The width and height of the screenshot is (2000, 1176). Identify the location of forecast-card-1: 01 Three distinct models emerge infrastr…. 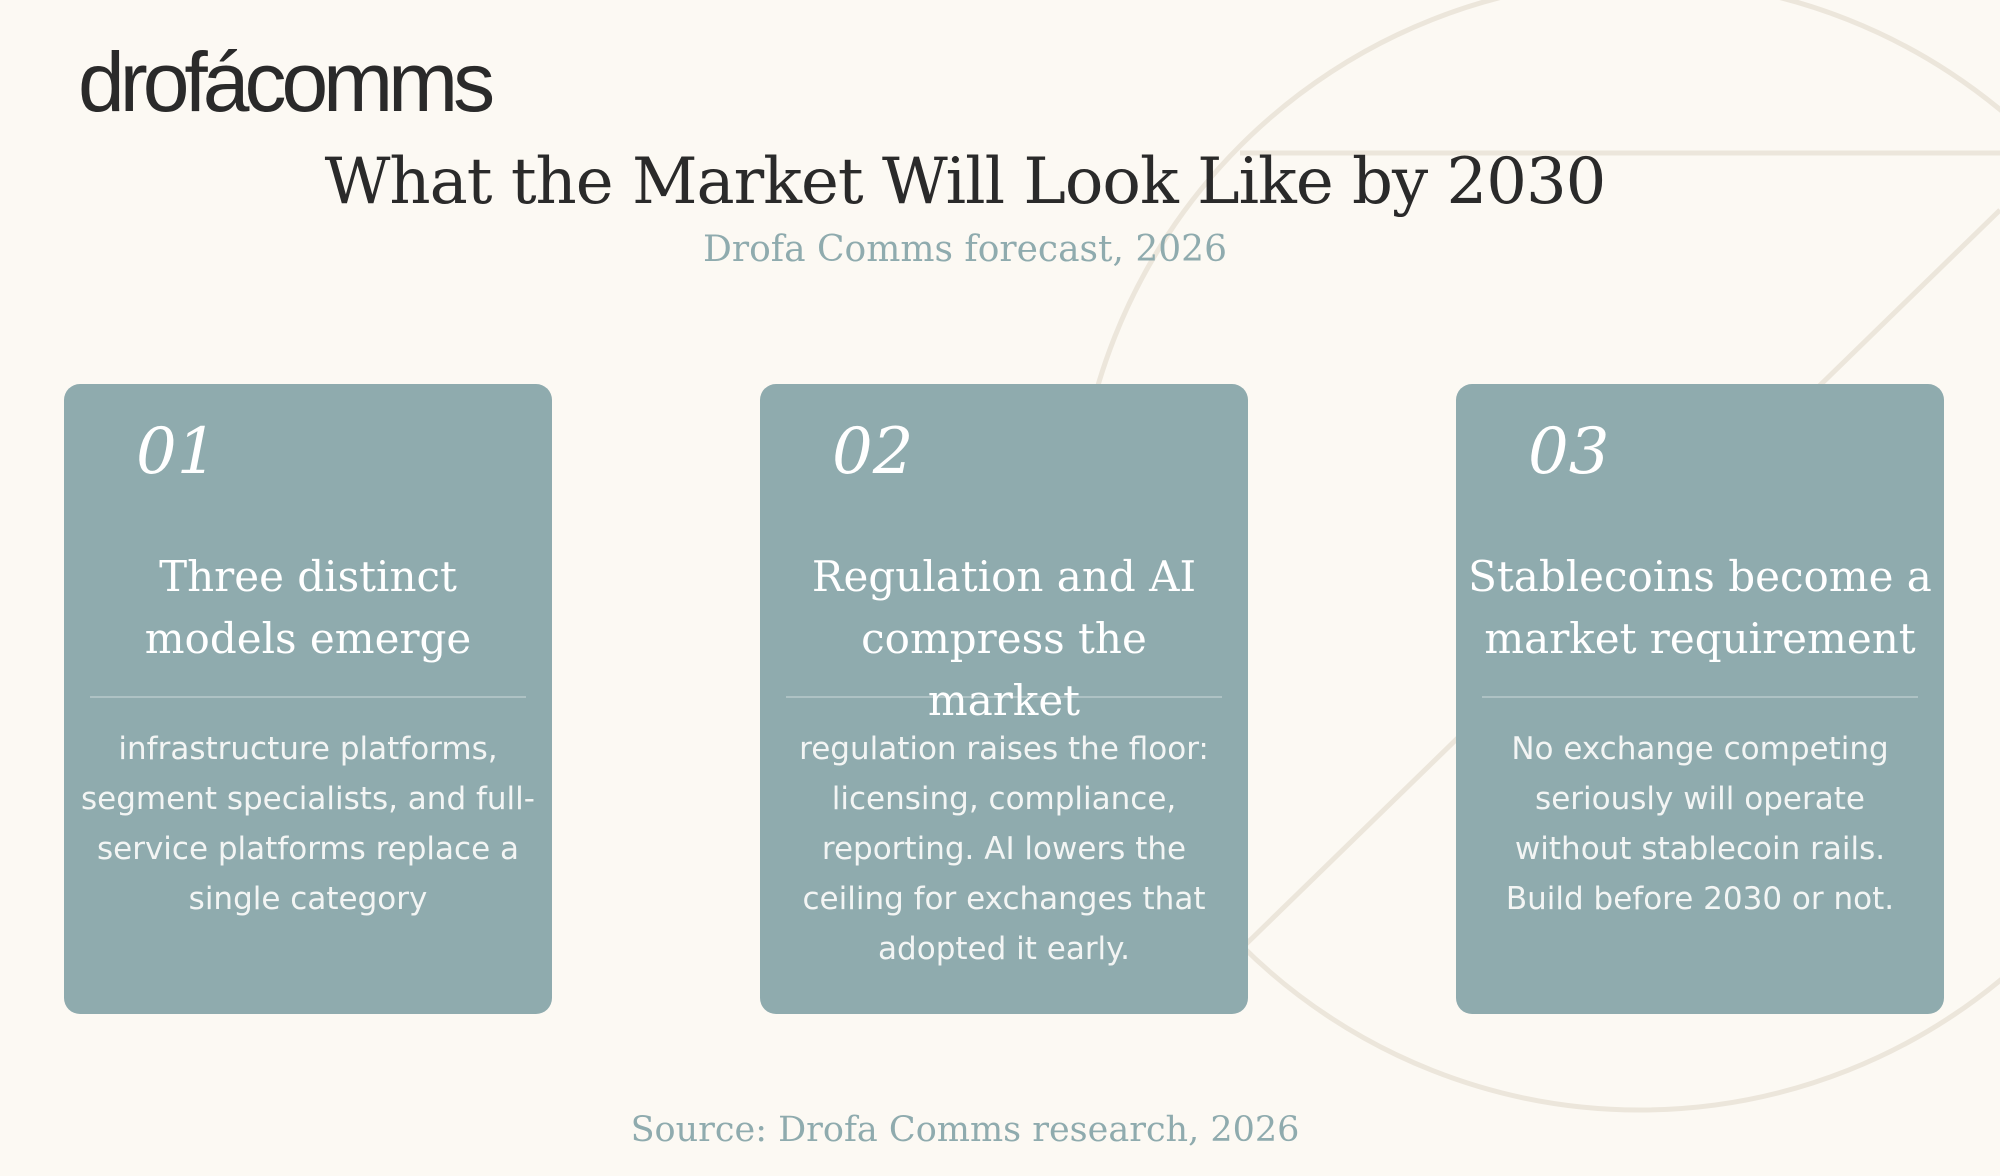
(308, 699).